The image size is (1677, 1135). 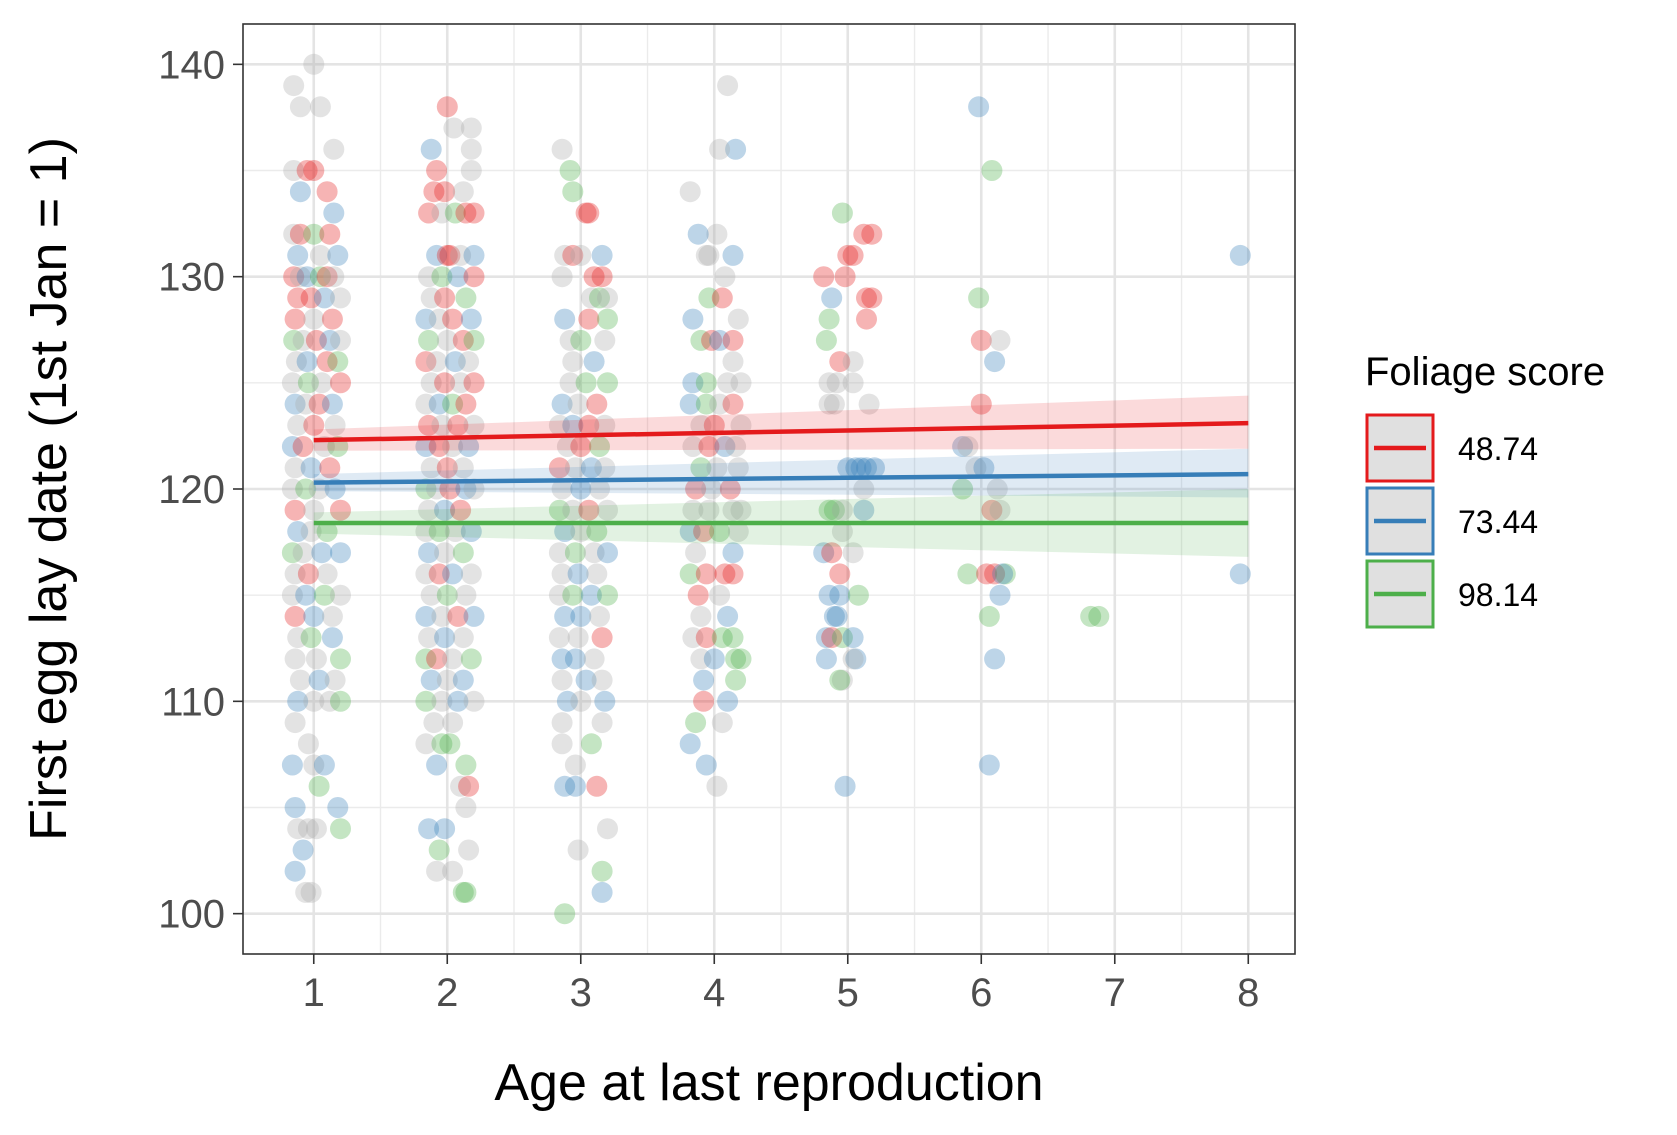 I want to click on x-tick-label: 3, so click(x=581, y=993).